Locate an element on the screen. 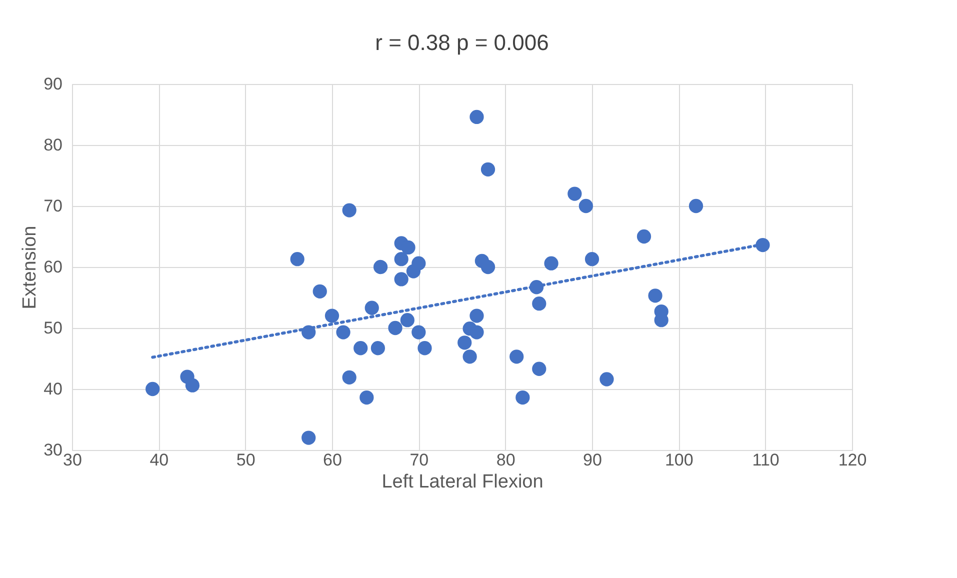 The image size is (957, 578). x-tick-label: 50 is located at coordinates (246, 460).